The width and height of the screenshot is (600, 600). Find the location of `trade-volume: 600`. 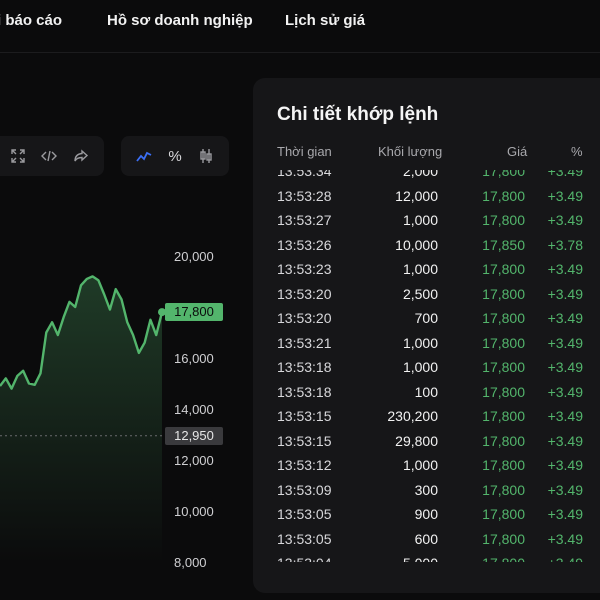

trade-volume: 600 is located at coordinates (426, 538).